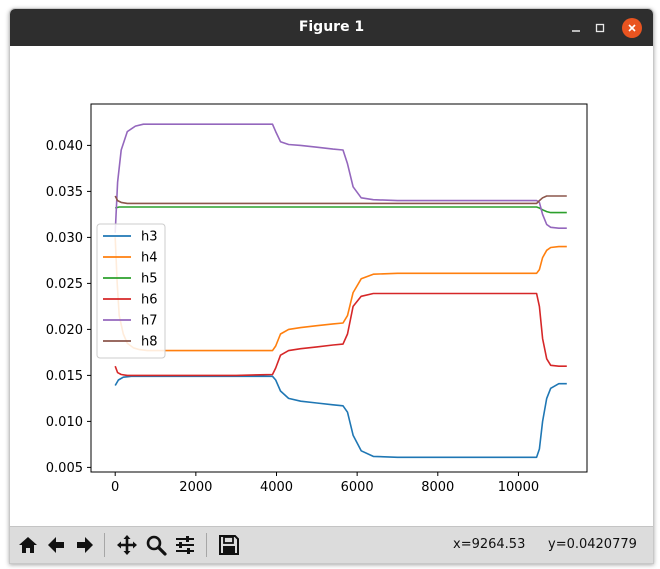 This screenshot has width=660, height=569. What do you see at coordinates (341, 210) in the screenshot?
I see `series-line-h5` at bounding box center [341, 210].